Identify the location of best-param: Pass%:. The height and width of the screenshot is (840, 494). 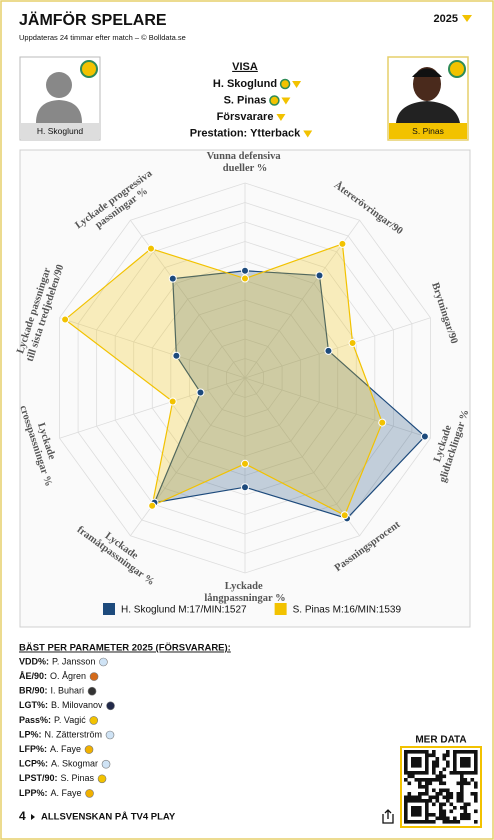
(35, 720).